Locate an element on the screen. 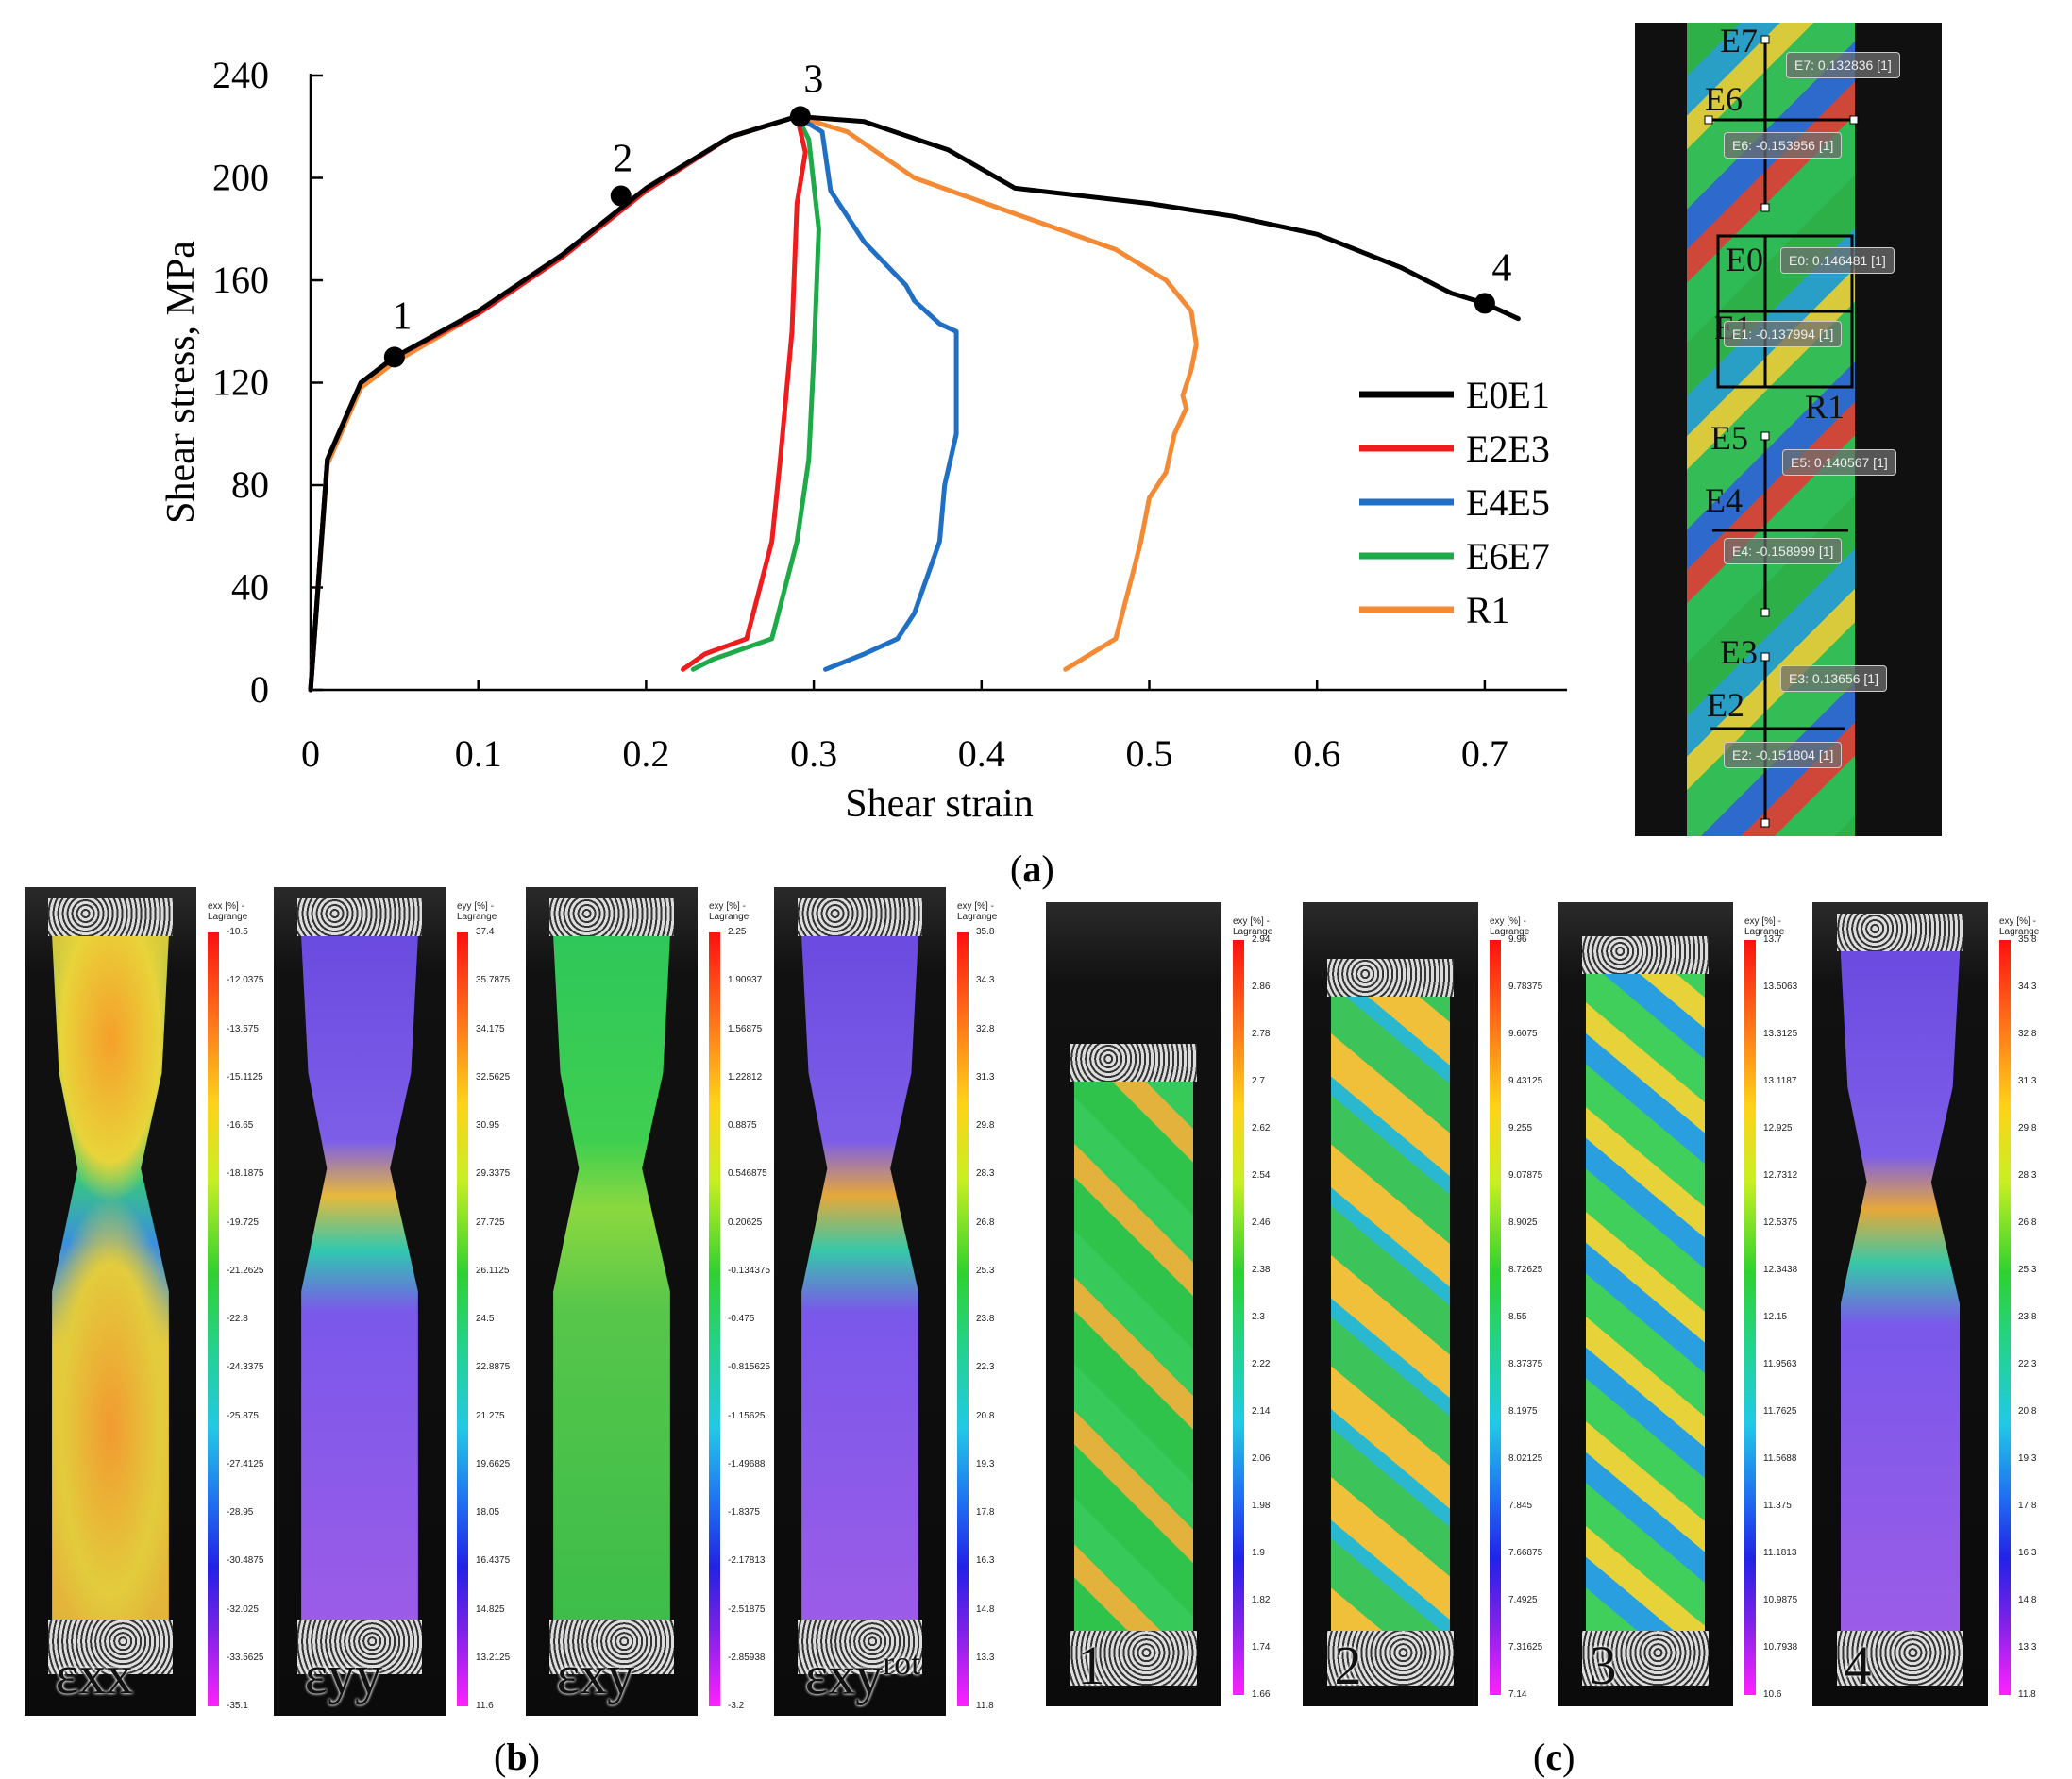 Image resolution: width=2072 pixels, height=1779 pixels. extensometer-overlay is located at coordinates (1781, 431).